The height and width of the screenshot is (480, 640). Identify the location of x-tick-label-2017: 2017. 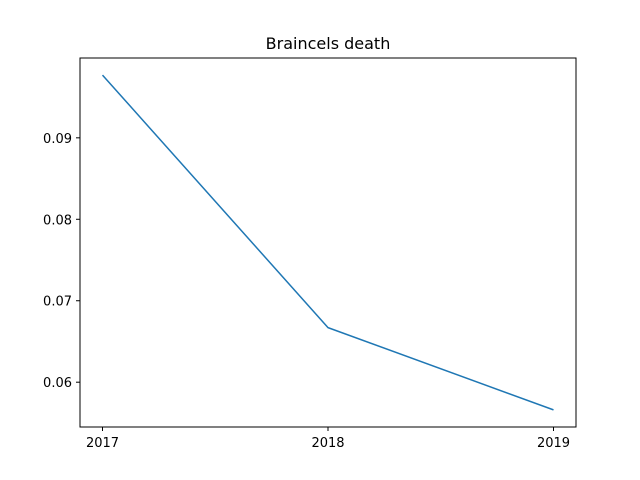
(102, 443).